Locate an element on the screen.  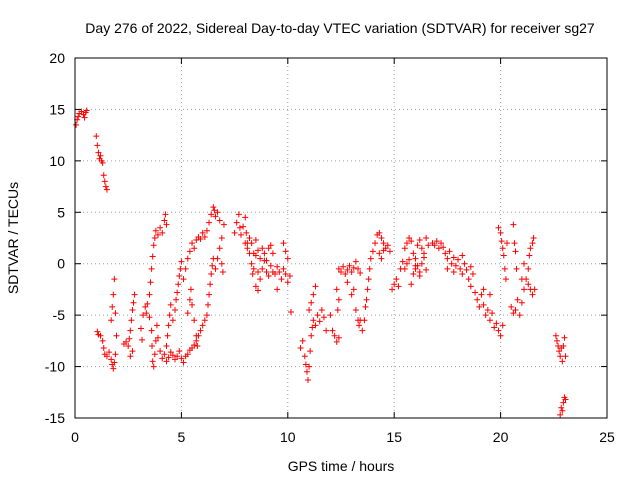
y-tick-label: -5 is located at coordinates (59, 315).